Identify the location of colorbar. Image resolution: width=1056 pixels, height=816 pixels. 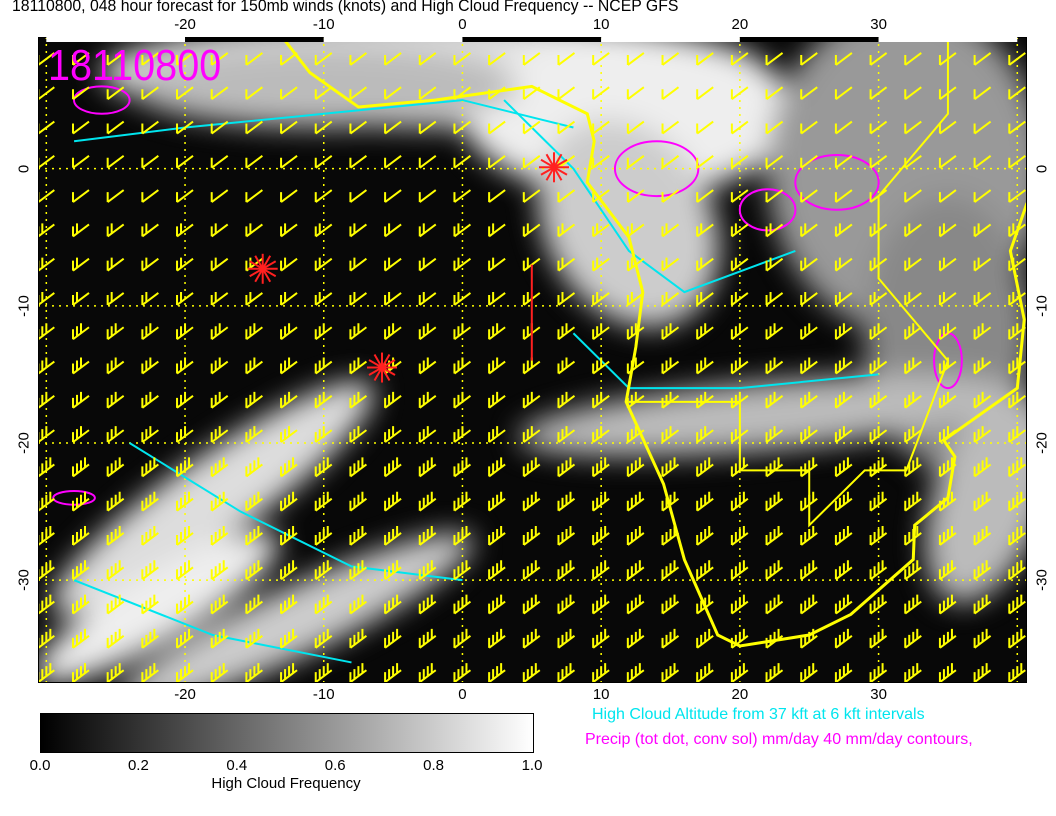
(287, 733).